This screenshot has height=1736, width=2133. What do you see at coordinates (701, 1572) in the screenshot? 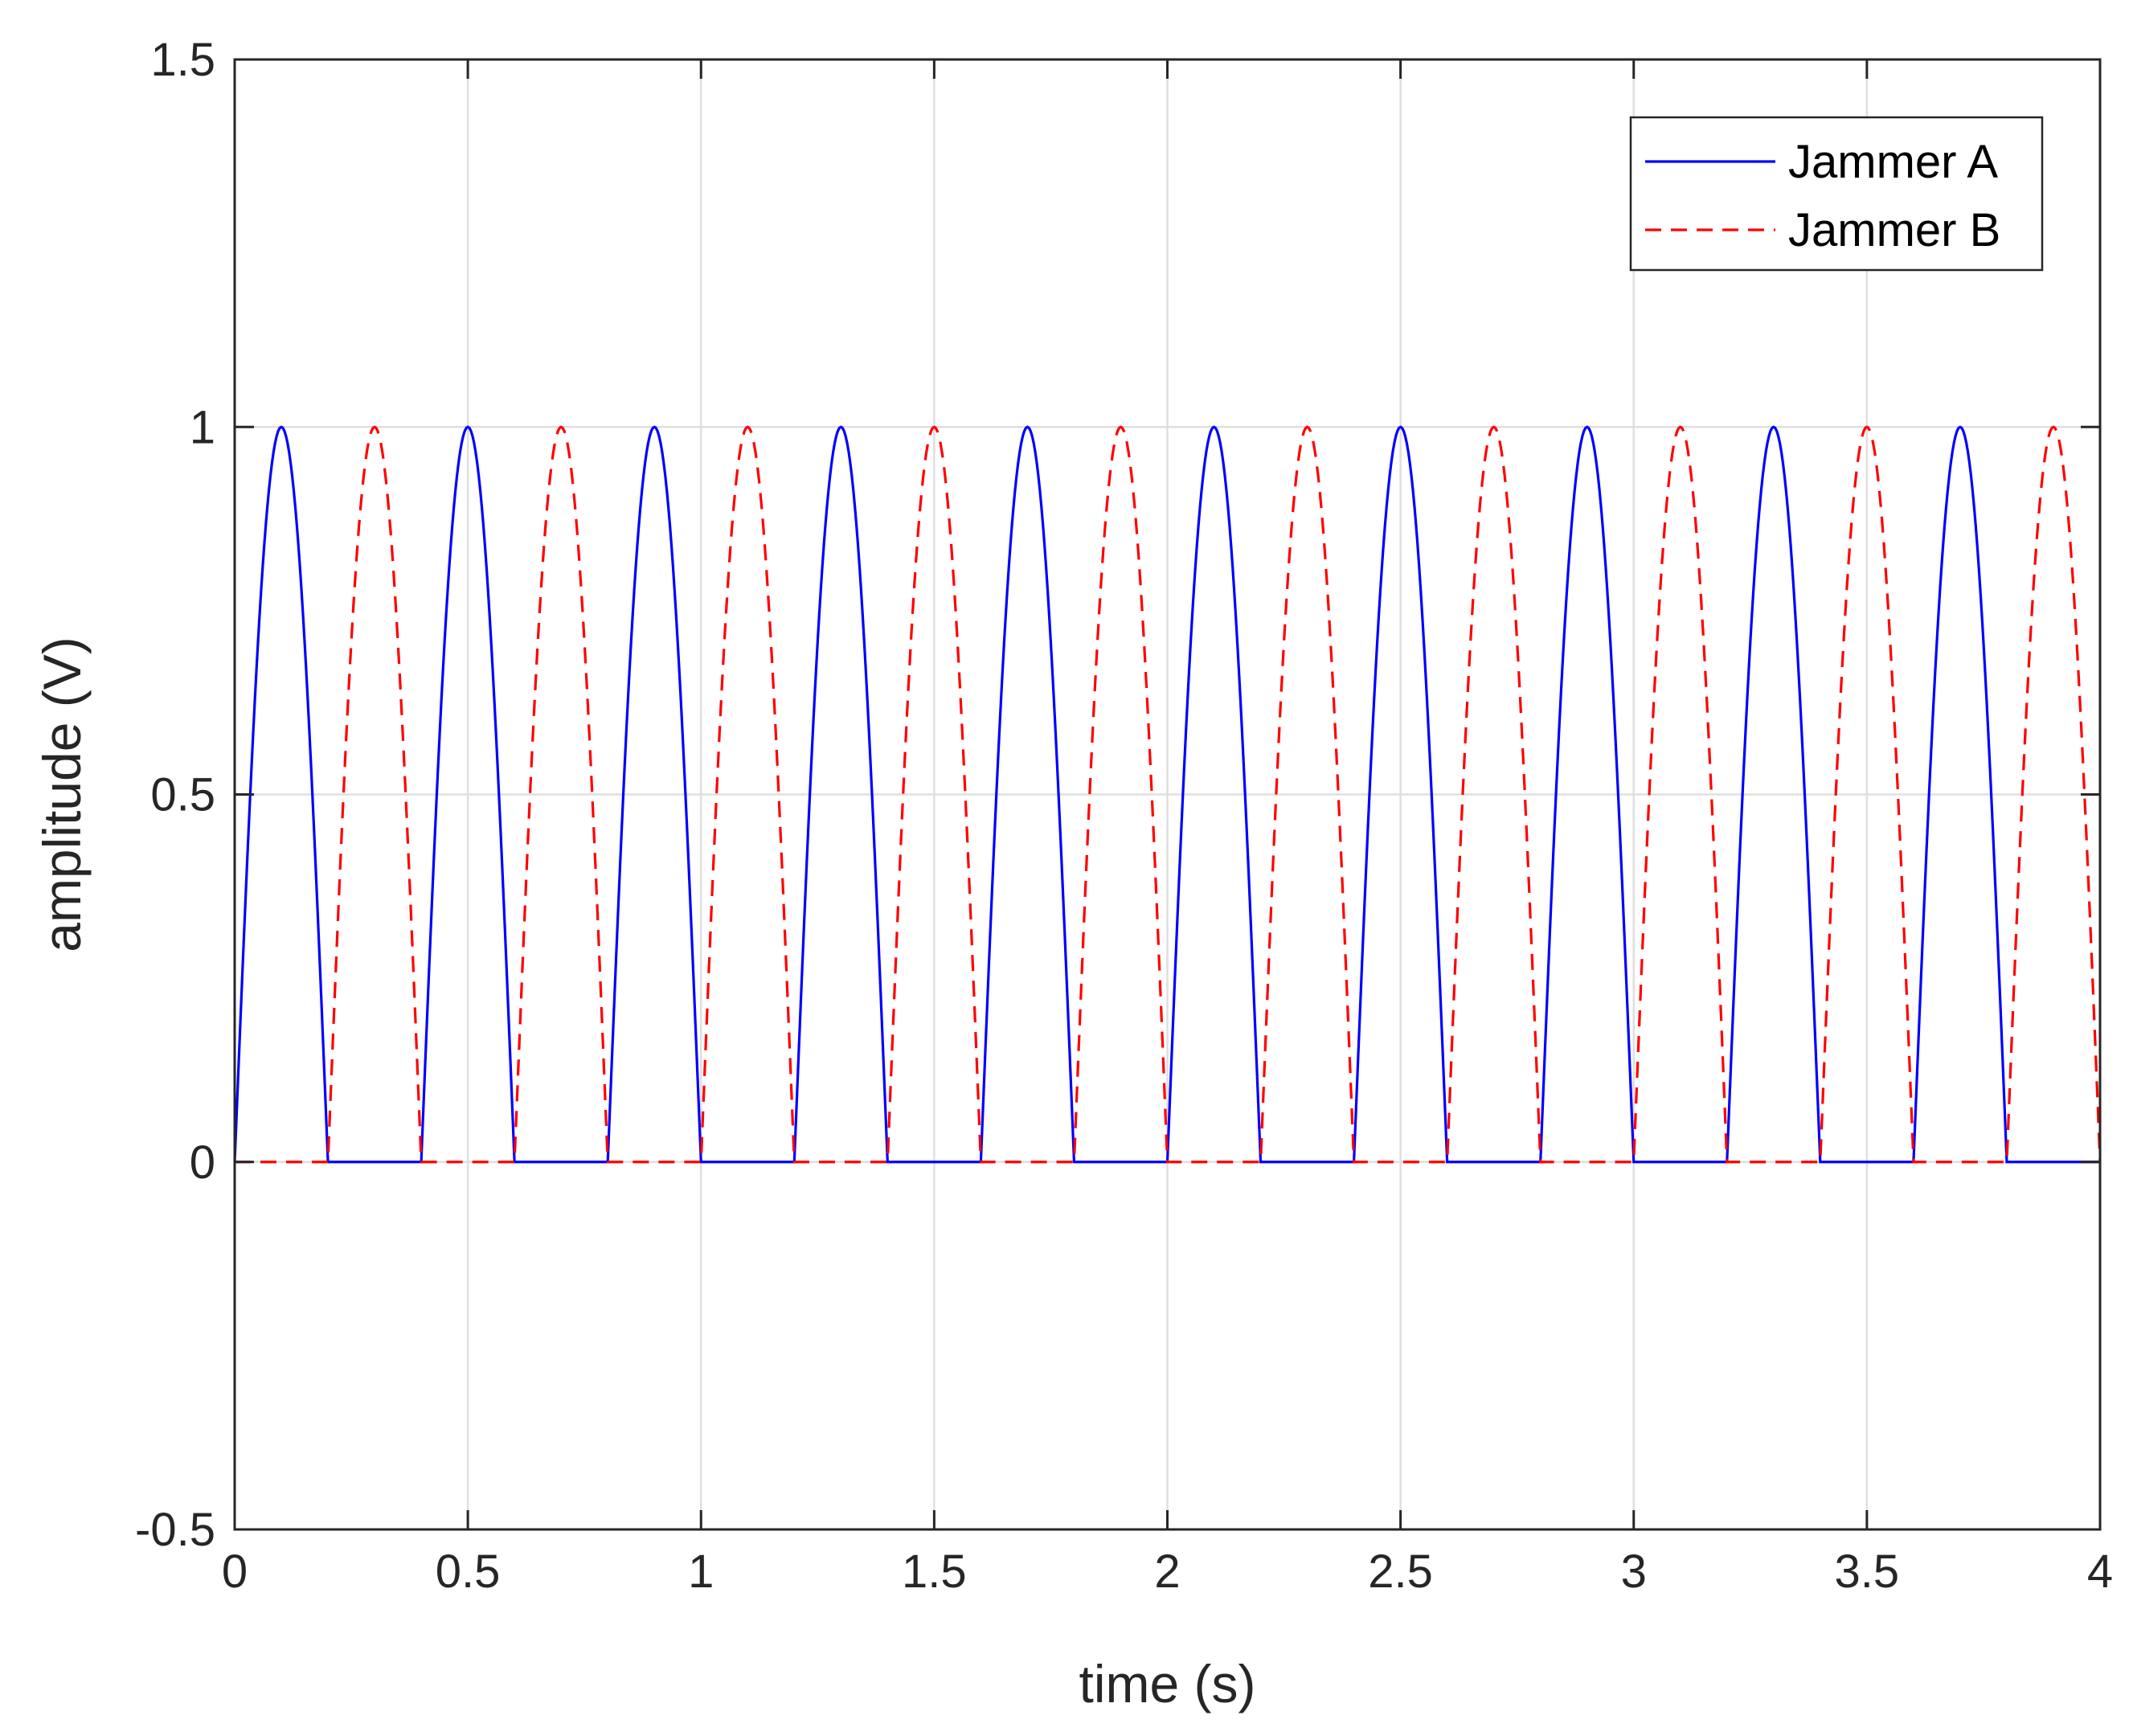
I see `x-tick-label: 1` at bounding box center [701, 1572].